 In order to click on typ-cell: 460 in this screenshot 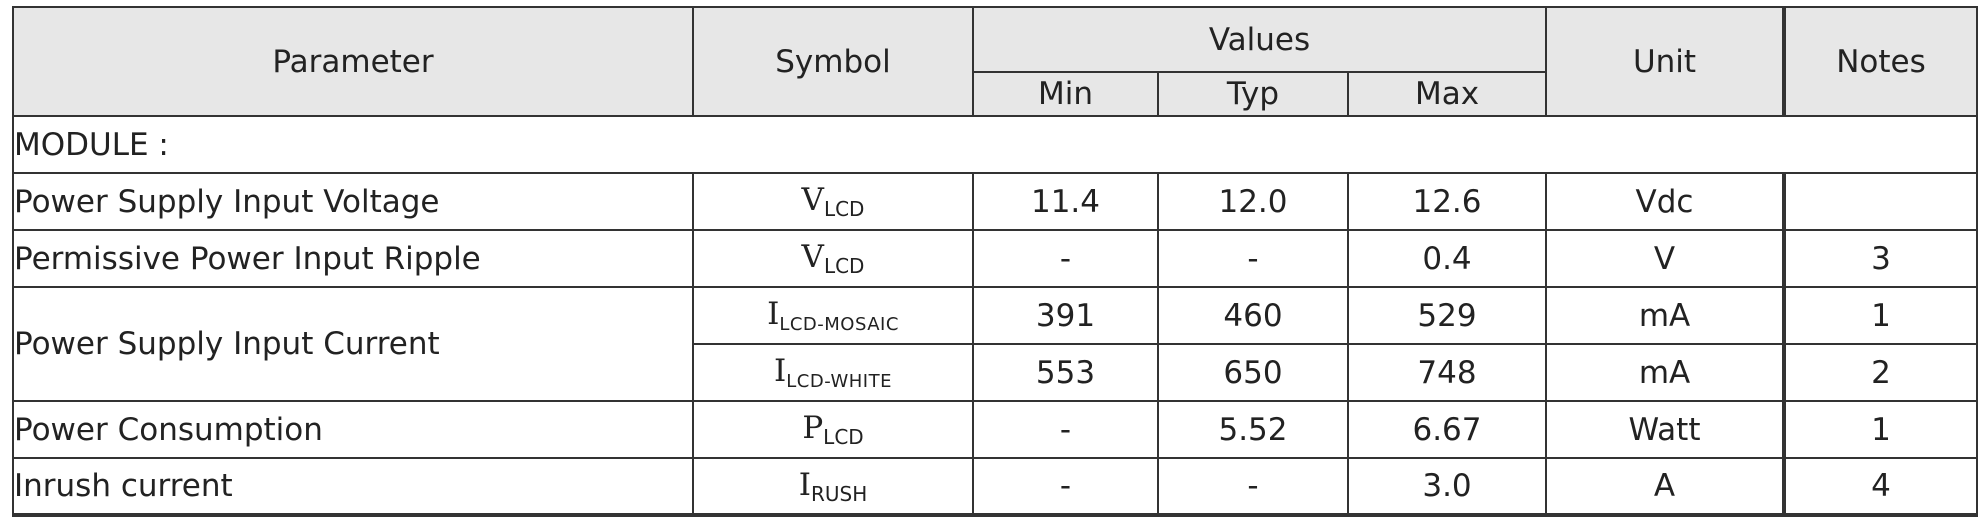, I will do `click(1253, 315)`.